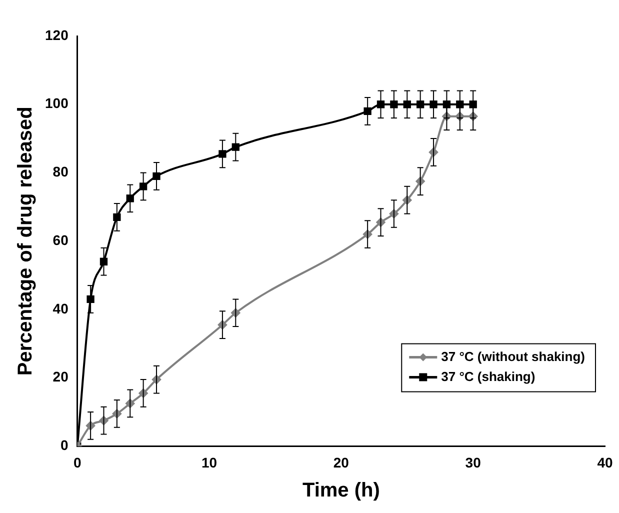 The image size is (619, 513). What do you see at coordinates (57, 103) in the screenshot?
I see `y-tick-label: 100` at bounding box center [57, 103].